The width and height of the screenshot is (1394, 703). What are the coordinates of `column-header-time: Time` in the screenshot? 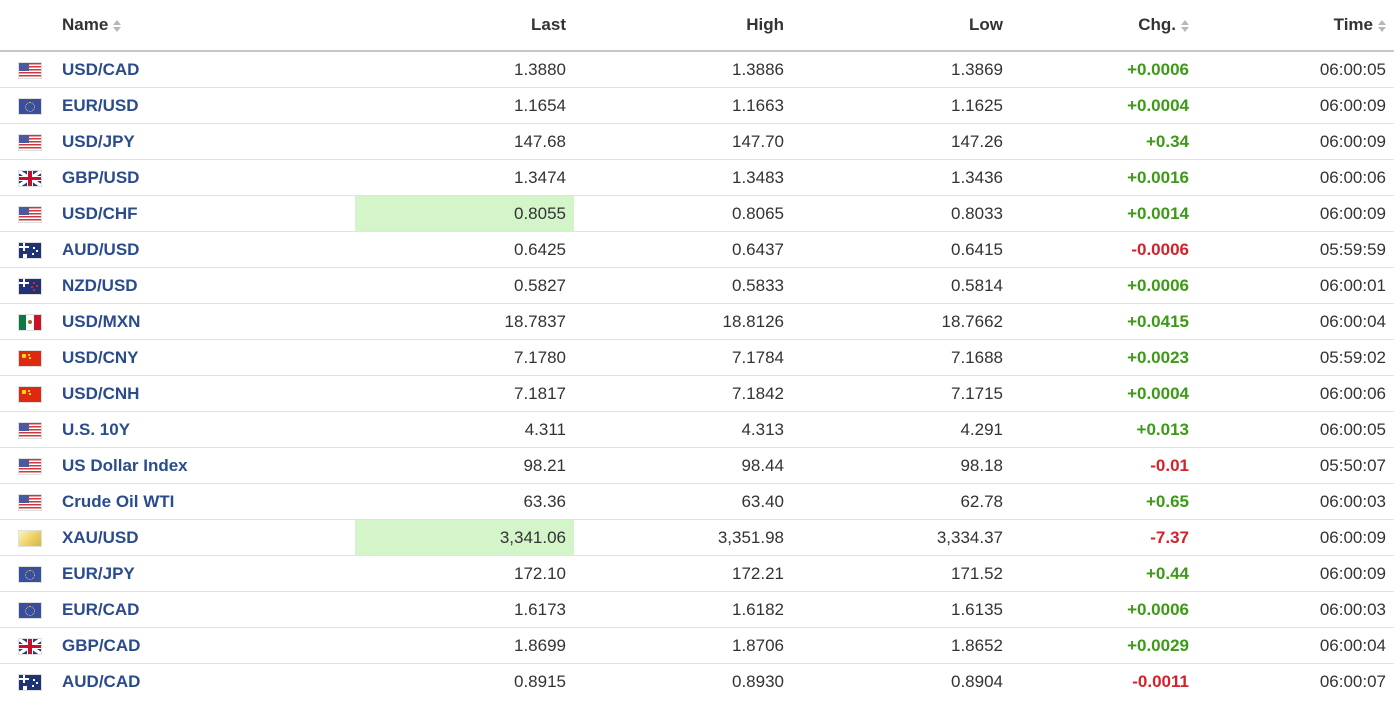 It's located at (1295, 26).